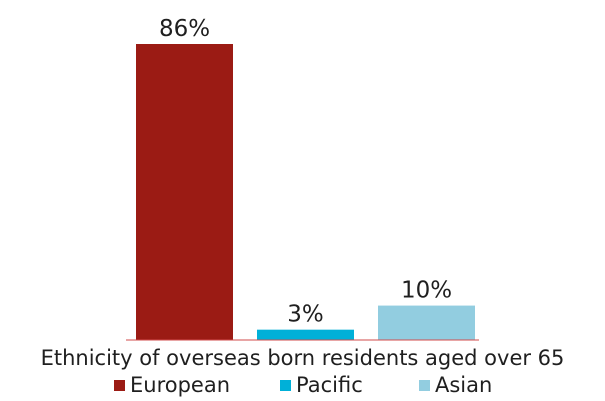 This screenshot has width=605, height=401. I want to click on legend-label-pacific: Pacific, so click(329, 385).